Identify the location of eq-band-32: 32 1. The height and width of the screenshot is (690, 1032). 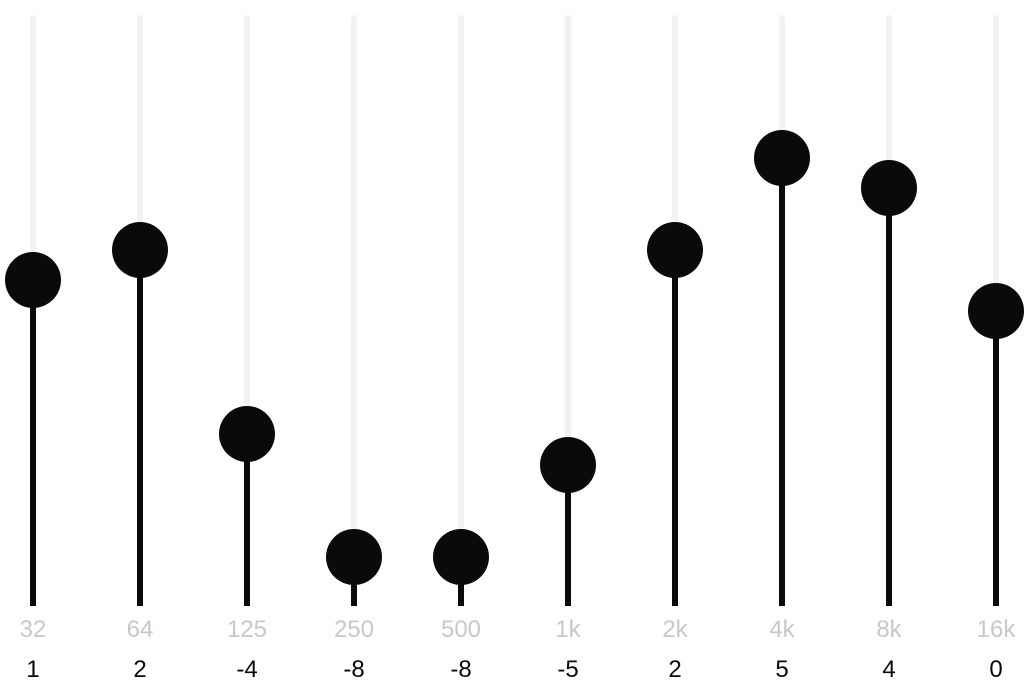
(33, 345).